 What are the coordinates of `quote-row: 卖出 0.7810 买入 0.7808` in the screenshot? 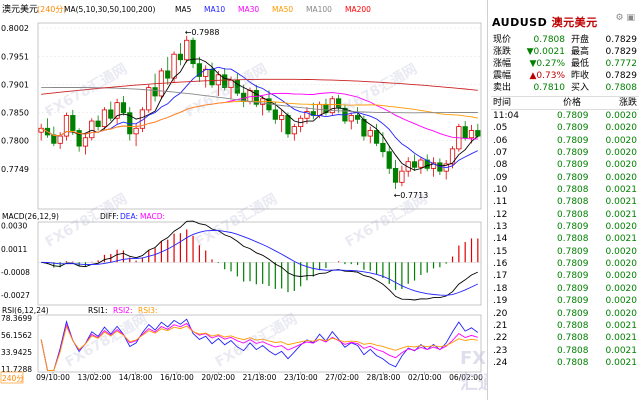 It's located at (565, 88).